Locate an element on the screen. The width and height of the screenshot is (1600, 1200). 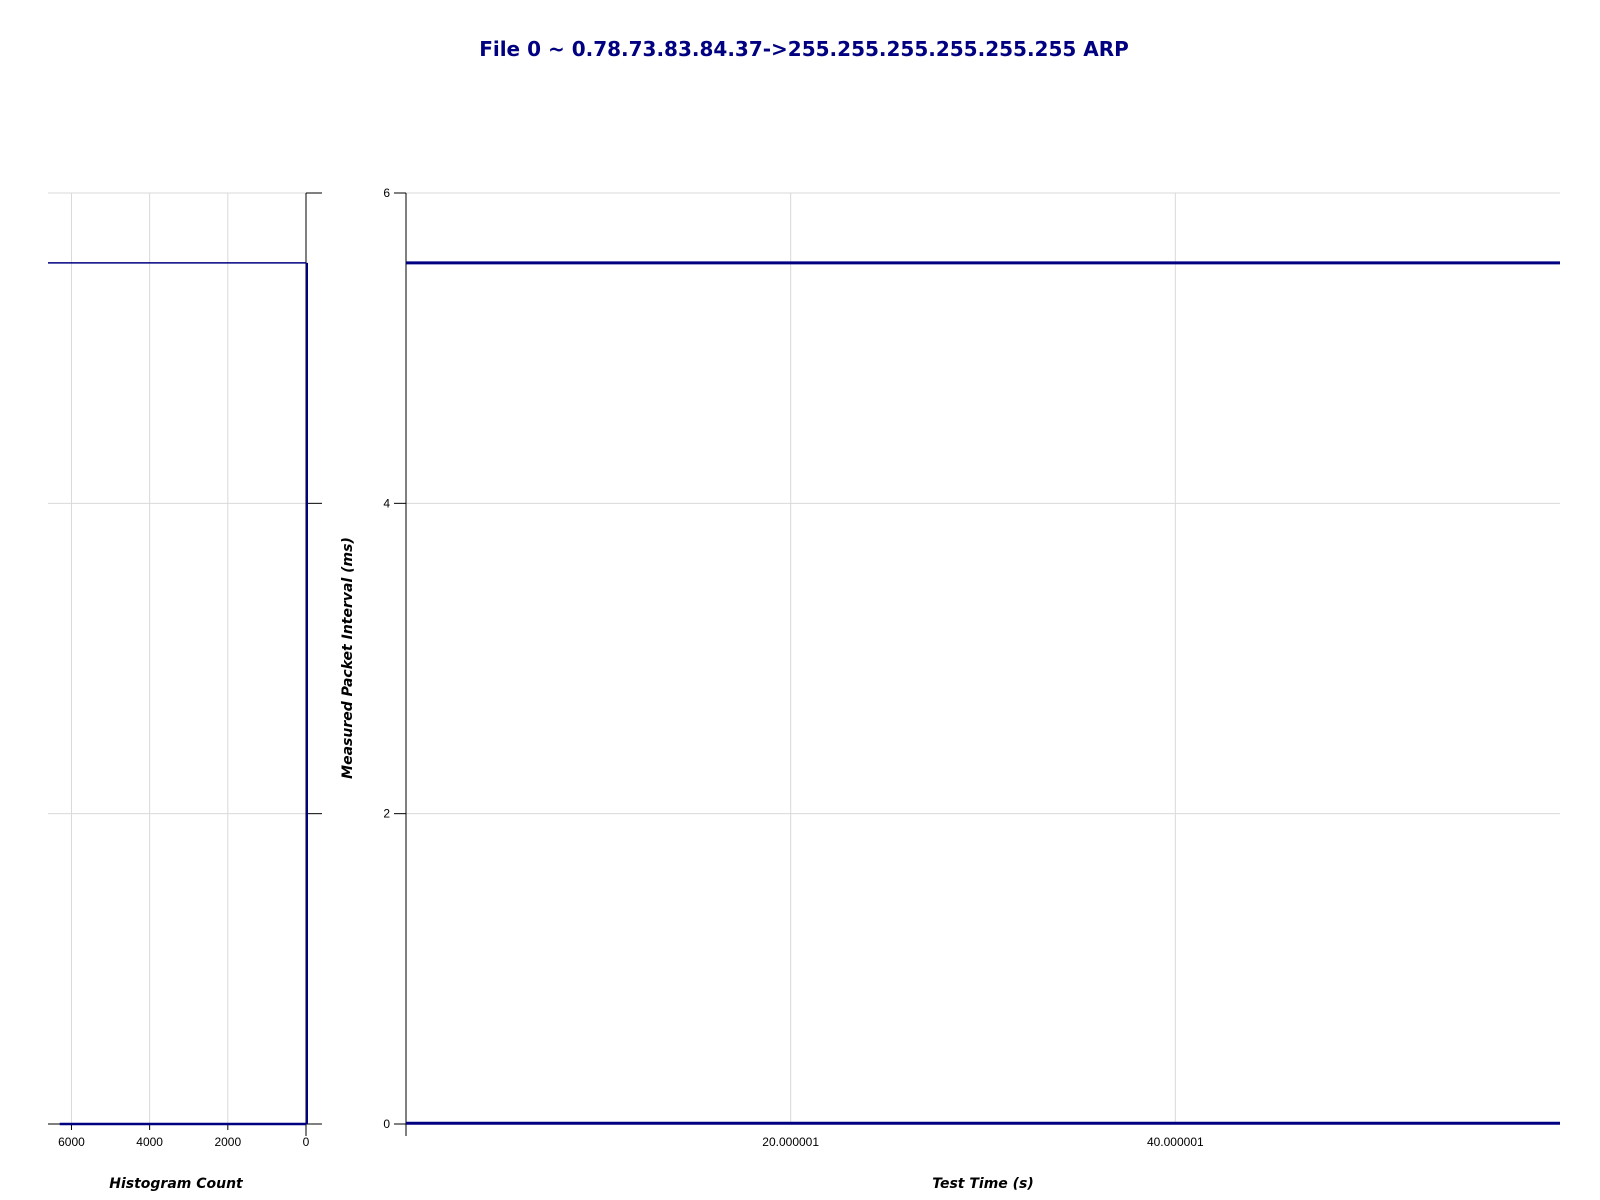
histogram-tick-labels: 6000 4000 2000 0 is located at coordinates (184, 1142).